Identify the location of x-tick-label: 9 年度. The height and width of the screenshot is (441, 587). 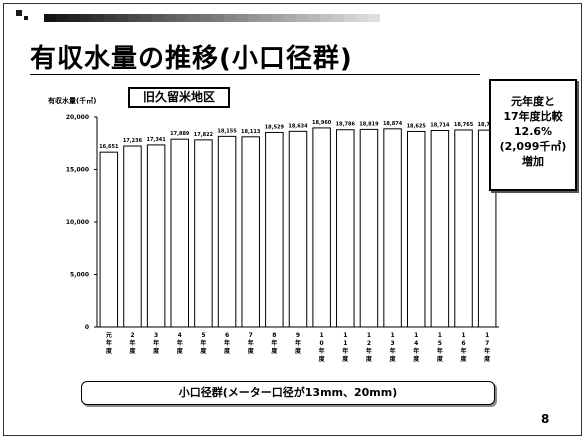
(298, 343).